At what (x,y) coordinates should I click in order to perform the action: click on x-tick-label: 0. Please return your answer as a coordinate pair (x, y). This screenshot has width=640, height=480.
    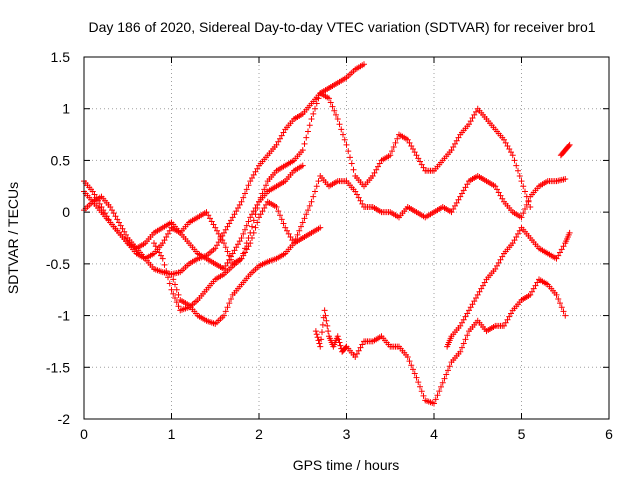
    Looking at the image, I should click on (84, 434).